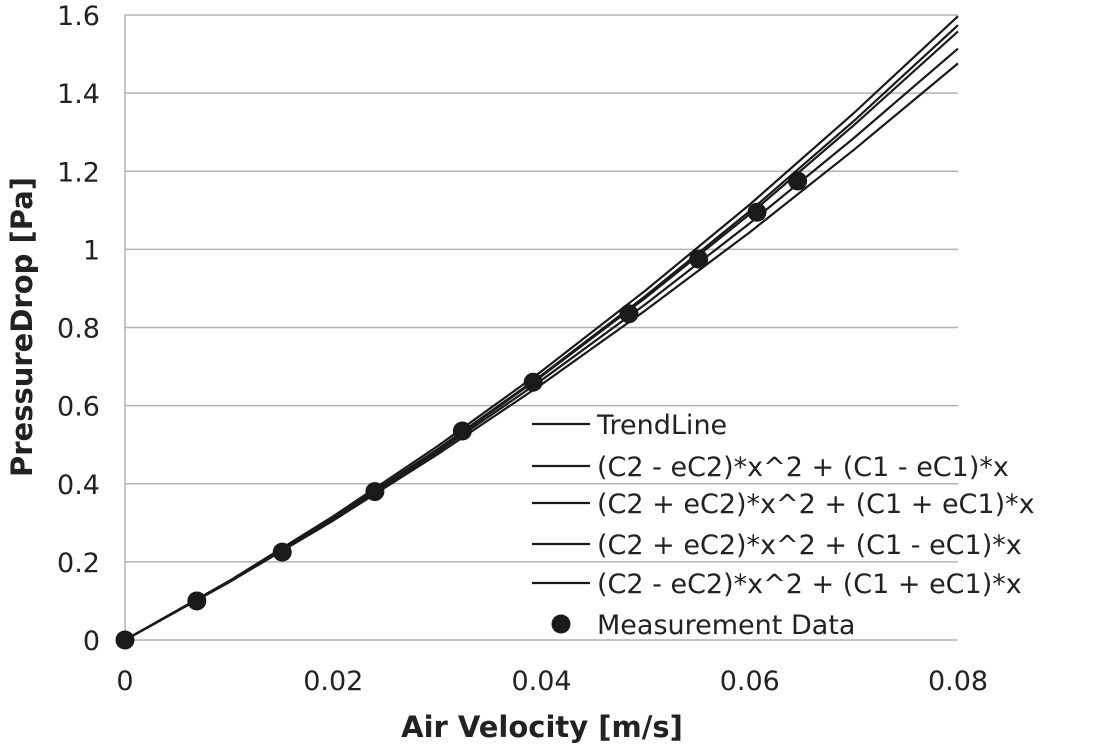 This screenshot has width=1119, height=744. Describe the element at coordinates (541, 681) in the screenshot. I see `x-tick-label: 0.04` at that location.